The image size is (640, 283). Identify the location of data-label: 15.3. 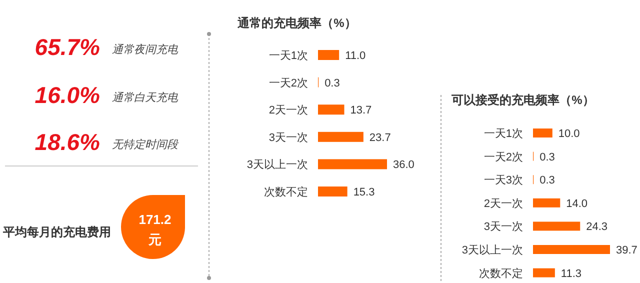
(364, 192).